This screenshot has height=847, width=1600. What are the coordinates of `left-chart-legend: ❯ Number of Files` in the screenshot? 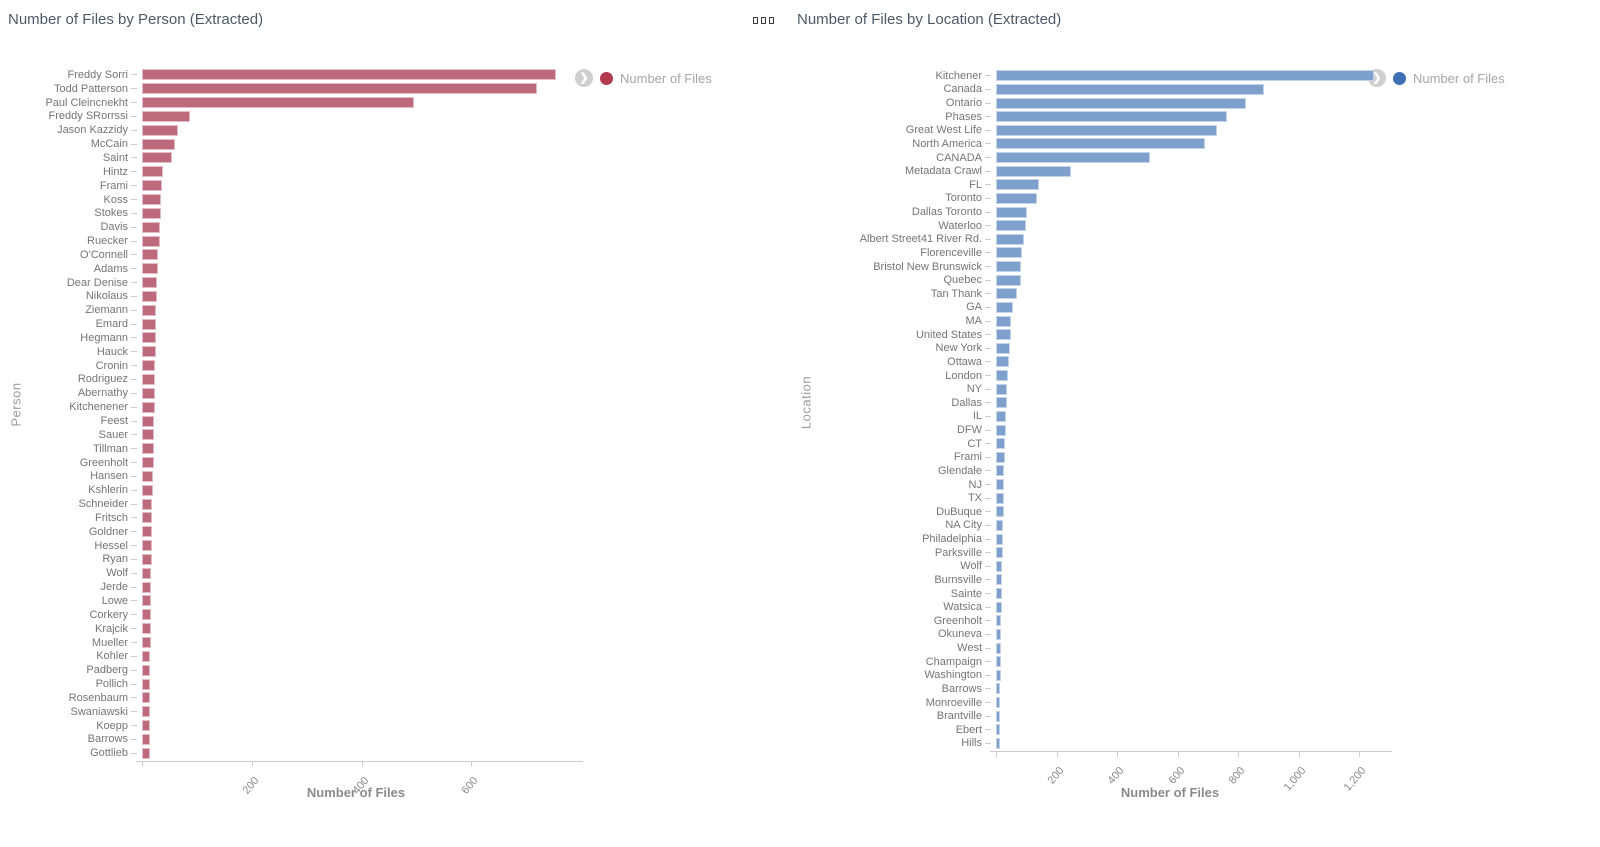 It's located at (643, 78).